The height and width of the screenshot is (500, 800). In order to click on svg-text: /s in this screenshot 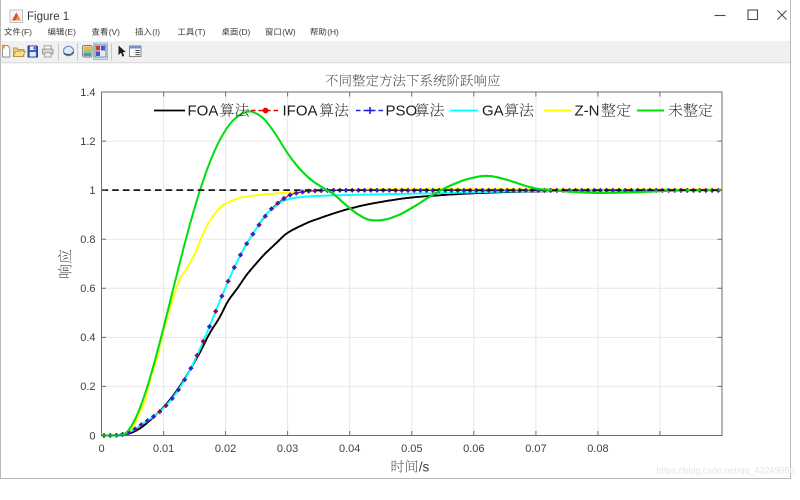, I will do `click(424, 467)`.